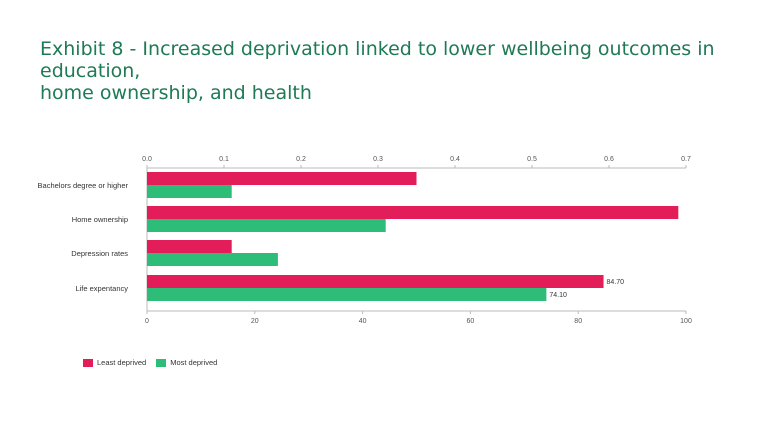 The width and height of the screenshot is (768, 433). What do you see at coordinates (578, 321) in the screenshot?
I see `bottom-axis-tick-label: 80` at bounding box center [578, 321].